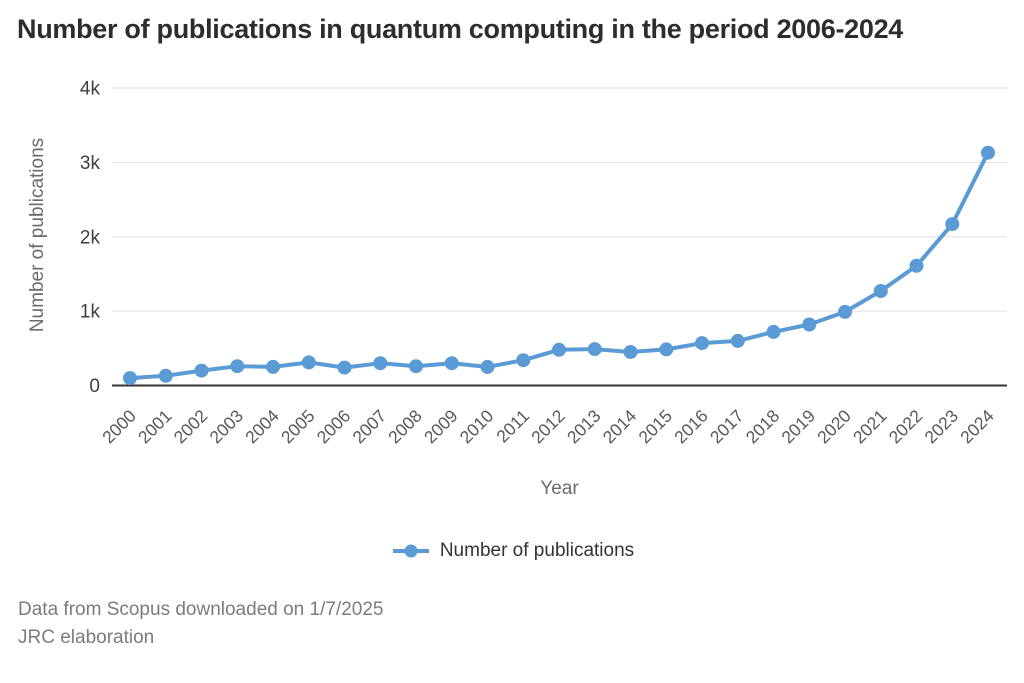  What do you see at coordinates (548, 427) in the screenshot?
I see `x-tick-label: 2012` at bounding box center [548, 427].